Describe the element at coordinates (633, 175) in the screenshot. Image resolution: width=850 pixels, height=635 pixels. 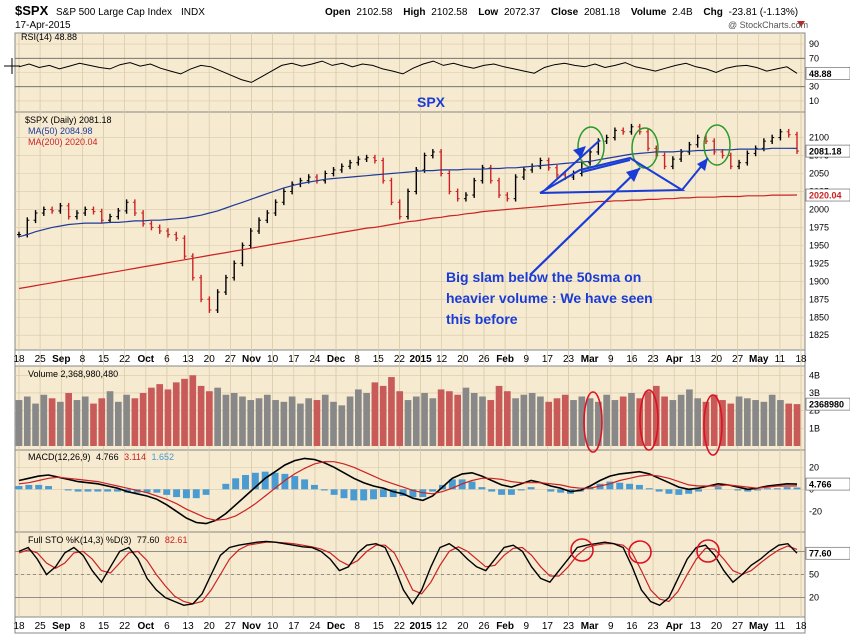
I see `arrowhead-icon` at that location.